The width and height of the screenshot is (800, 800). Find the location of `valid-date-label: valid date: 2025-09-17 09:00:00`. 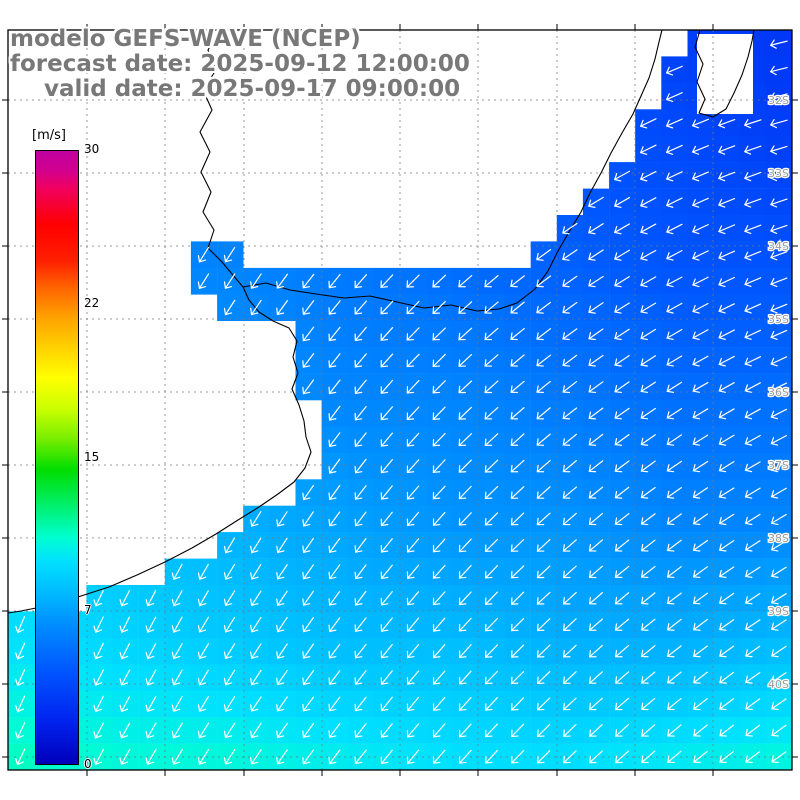

valid-date-label: valid date: 2025-09-17 09:00:00 is located at coordinates (252, 89).